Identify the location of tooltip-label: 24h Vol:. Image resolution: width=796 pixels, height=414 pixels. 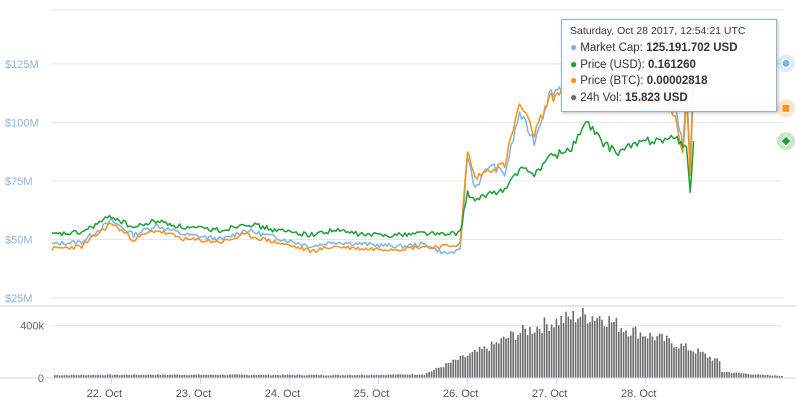
(601, 97).